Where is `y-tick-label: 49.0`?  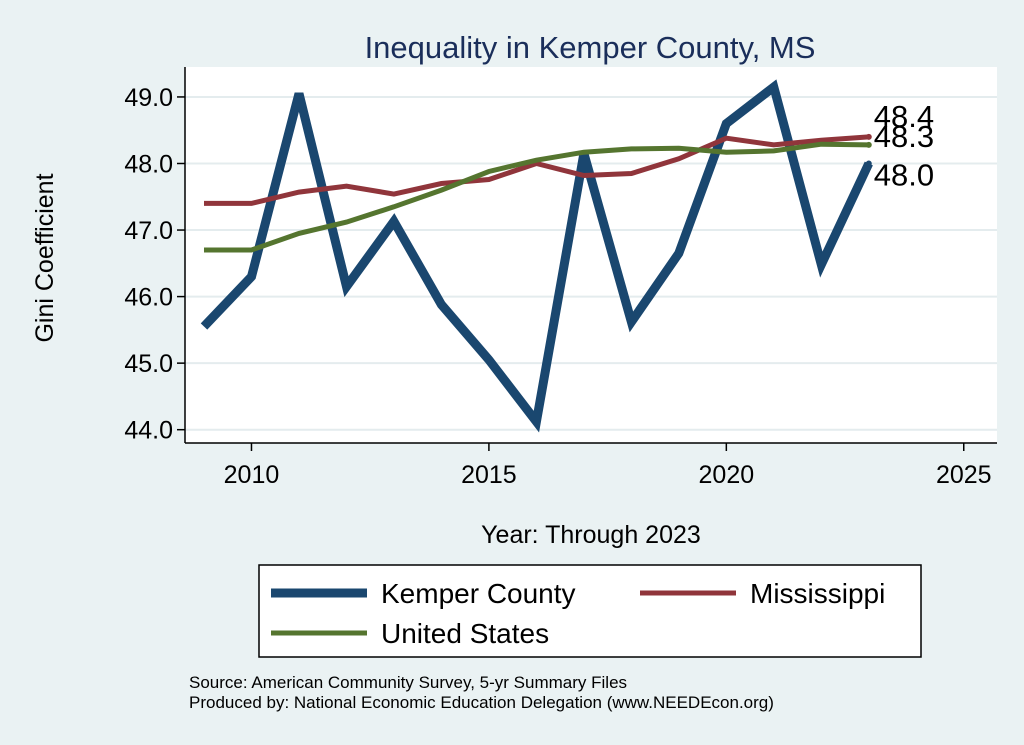 y-tick-label: 49.0 is located at coordinates (148, 98).